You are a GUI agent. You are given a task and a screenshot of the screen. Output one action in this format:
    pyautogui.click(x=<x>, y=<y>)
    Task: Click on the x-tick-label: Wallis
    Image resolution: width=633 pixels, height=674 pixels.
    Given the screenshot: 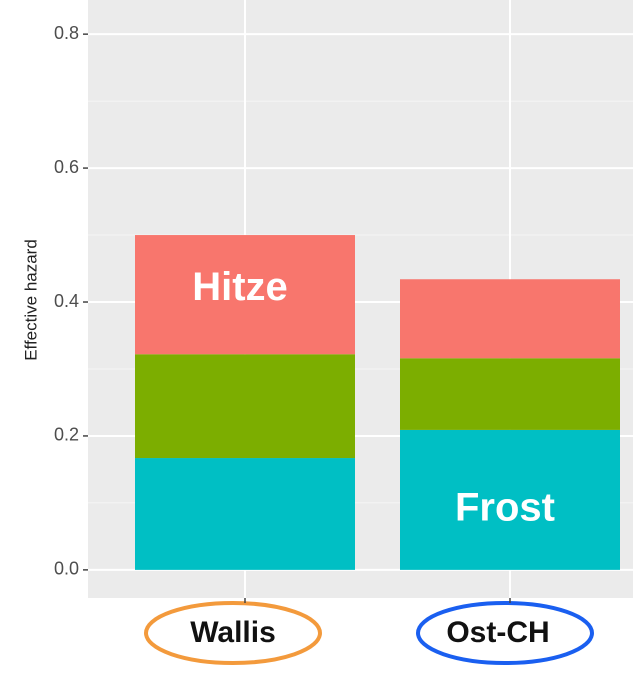 What is the action you would take?
    pyautogui.click(x=233, y=632)
    